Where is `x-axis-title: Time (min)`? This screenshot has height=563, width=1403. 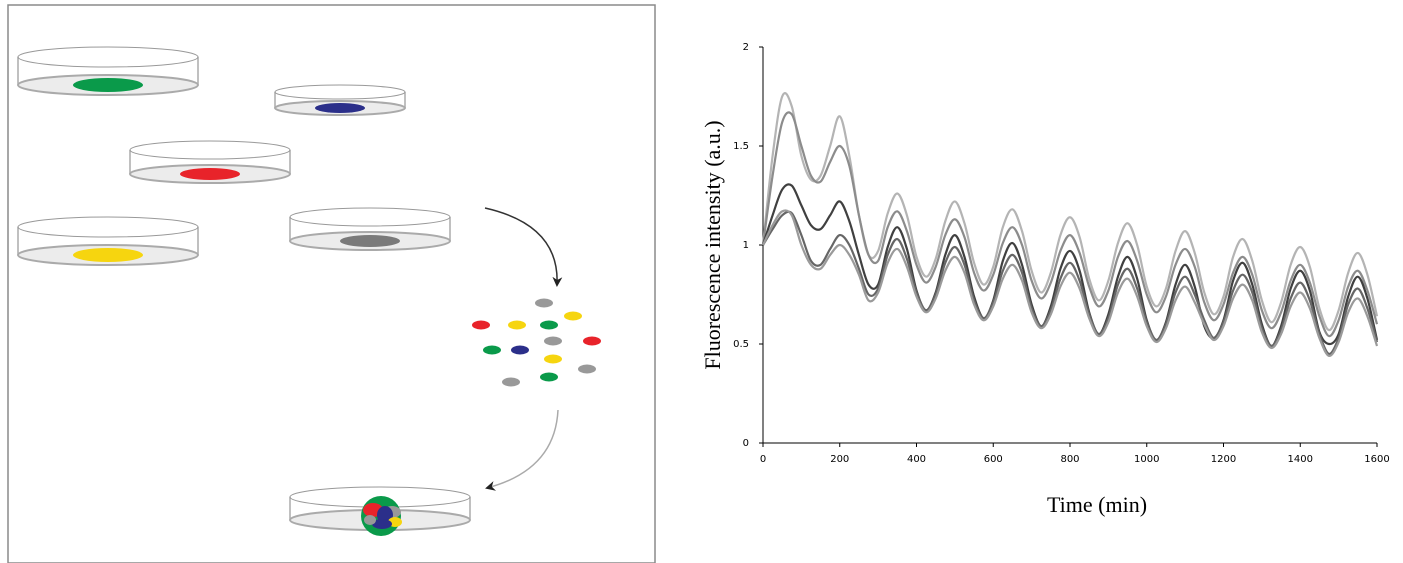
x-axis-title: Time (min) is located at coordinates (1097, 504).